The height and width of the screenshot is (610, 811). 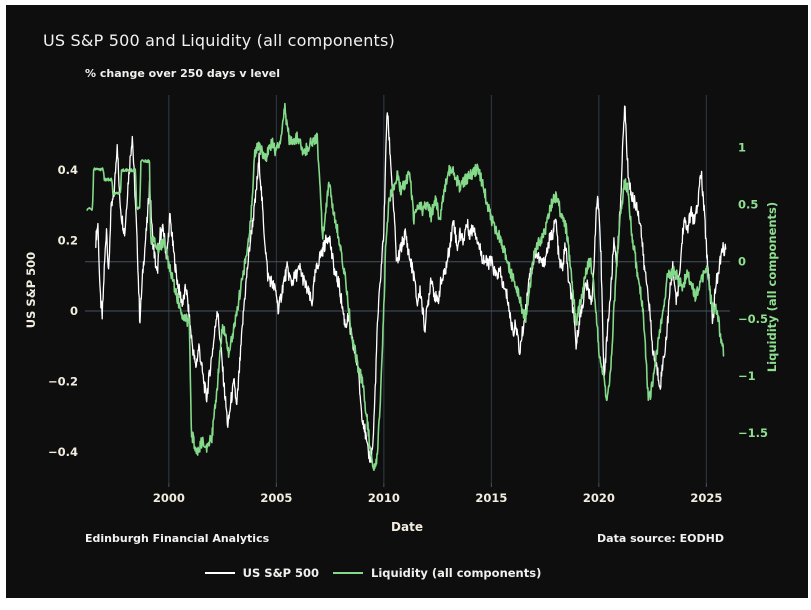 What do you see at coordinates (177, 538) in the screenshot?
I see `branding-text: Edinburgh Financial Analytics` at bounding box center [177, 538].